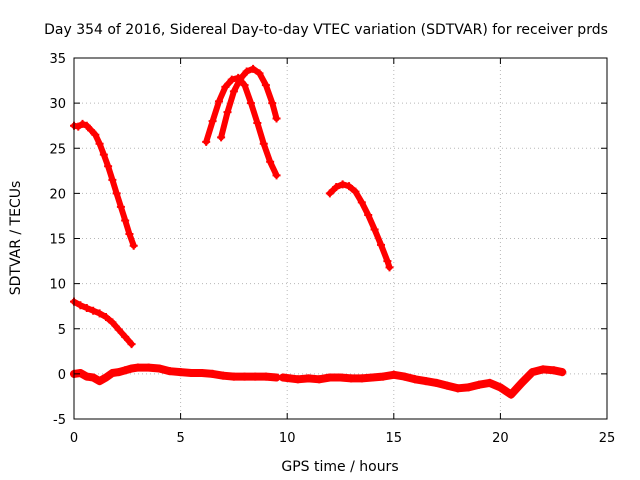 This screenshot has height=480, width=640. What do you see at coordinates (74, 438) in the screenshot?
I see `x-tick-label: 0` at bounding box center [74, 438].